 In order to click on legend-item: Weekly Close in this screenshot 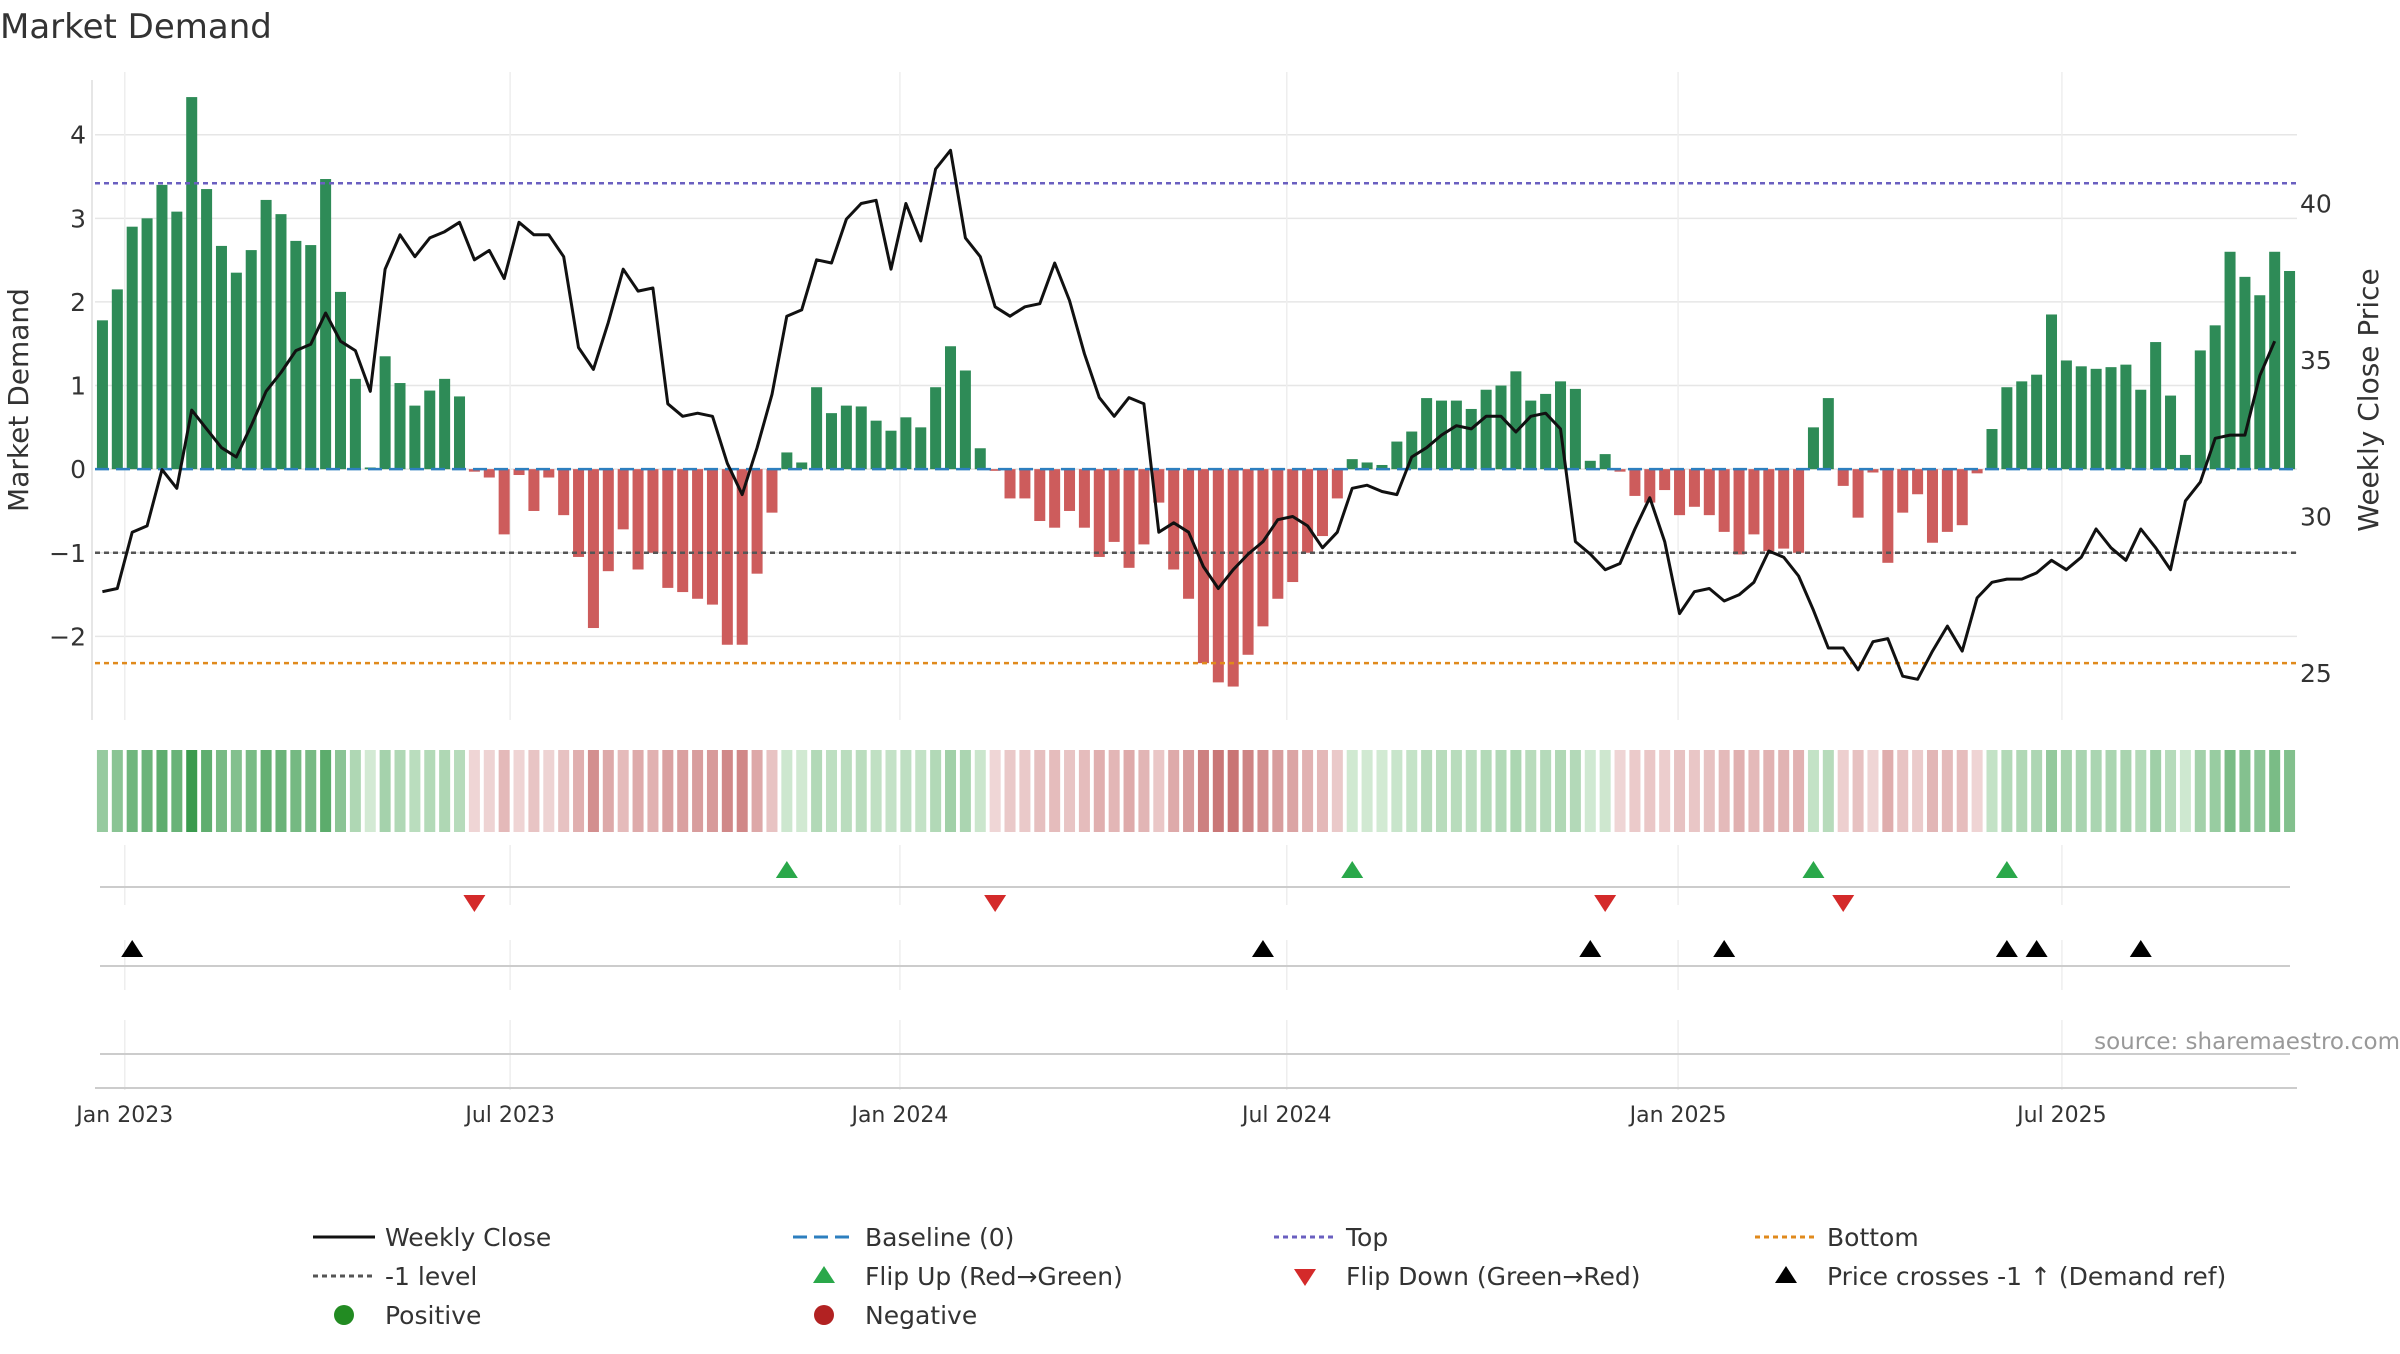, I will do `click(432, 1237)`.